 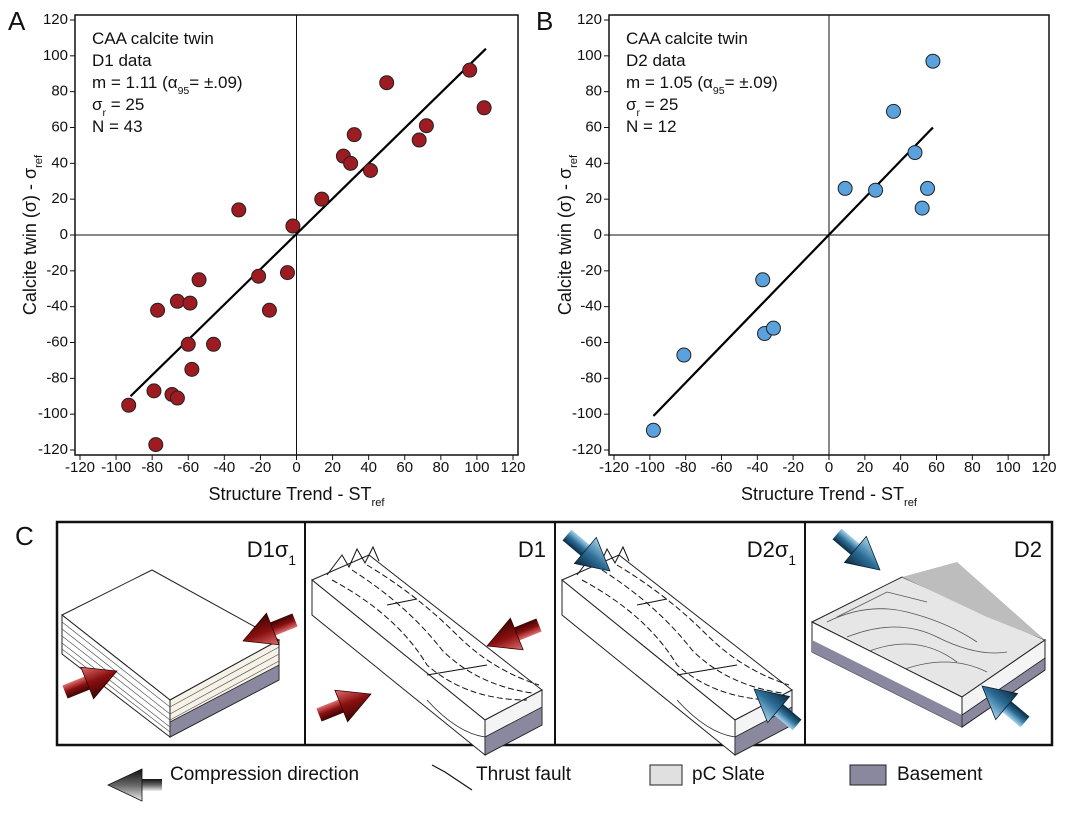 I want to click on y-tick-label: -60, so click(x=57, y=341).